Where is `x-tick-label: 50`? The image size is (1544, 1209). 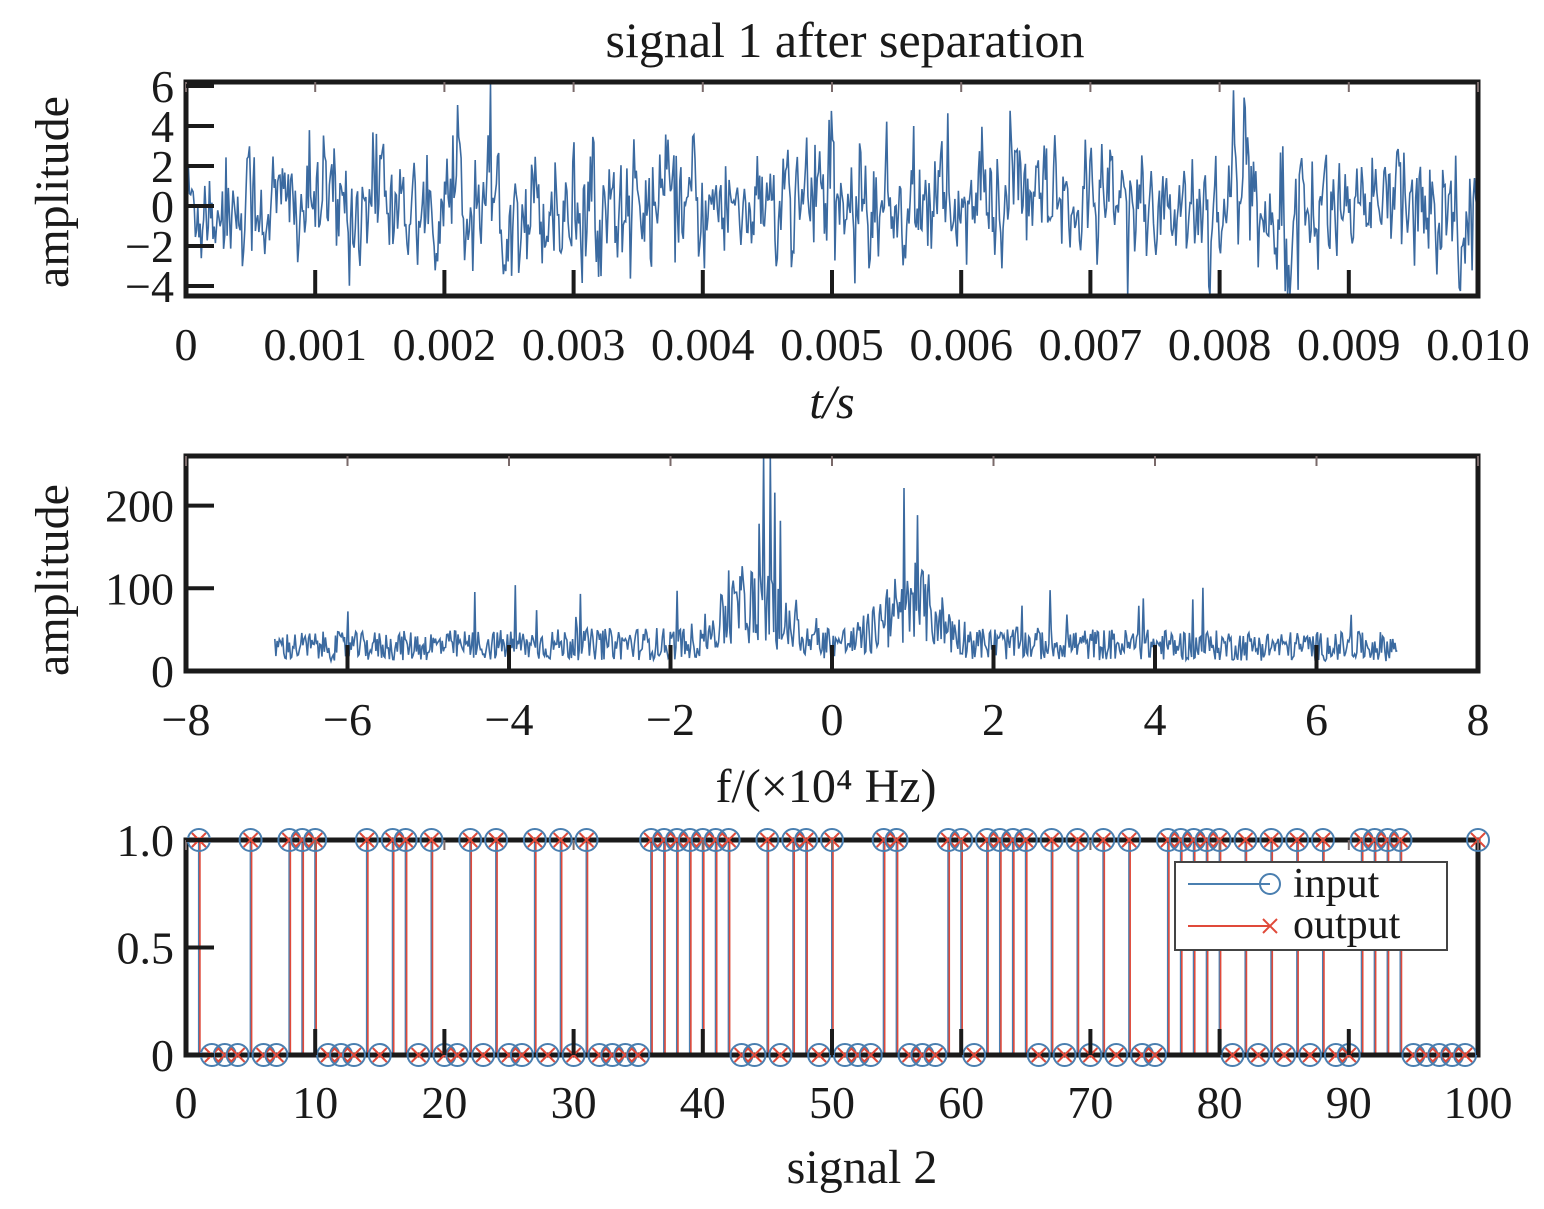 x-tick-label: 50 is located at coordinates (832, 1102).